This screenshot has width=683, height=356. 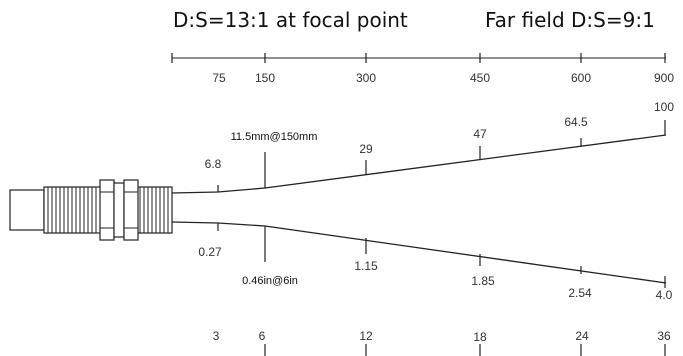 I want to click on beam-upper-edge, so click(x=419, y=164).